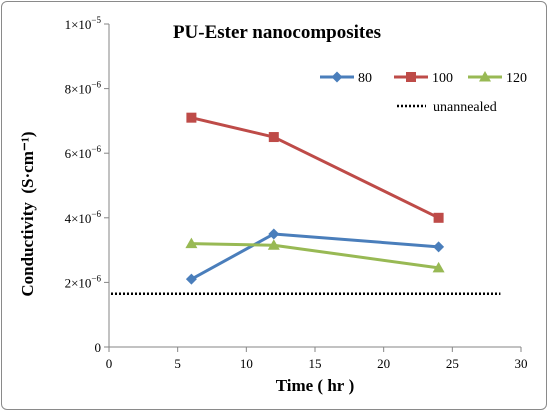 Image resolution: width=550 pixels, height=413 pixels. I want to click on legend-label: unannealed, so click(465, 107).